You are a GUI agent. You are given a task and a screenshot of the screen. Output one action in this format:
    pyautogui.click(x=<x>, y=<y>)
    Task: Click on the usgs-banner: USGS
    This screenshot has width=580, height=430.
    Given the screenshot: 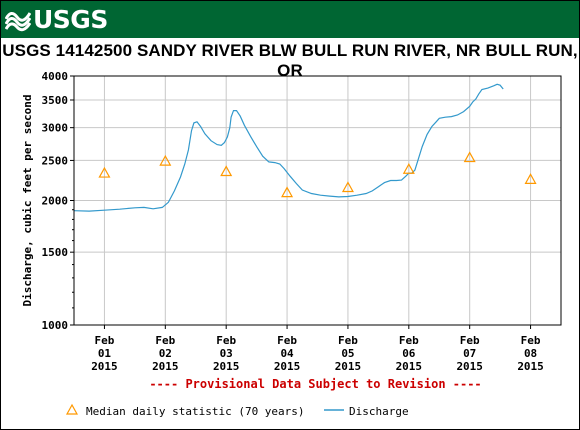 What is the action you would take?
    pyautogui.click(x=290, y=19)
    